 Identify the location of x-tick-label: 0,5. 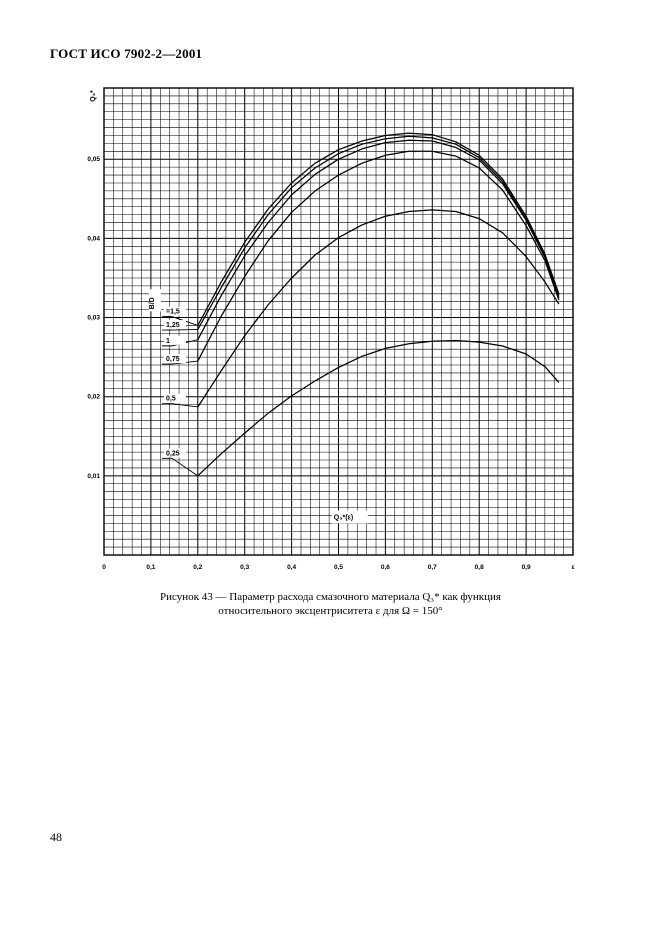
(338, 567).